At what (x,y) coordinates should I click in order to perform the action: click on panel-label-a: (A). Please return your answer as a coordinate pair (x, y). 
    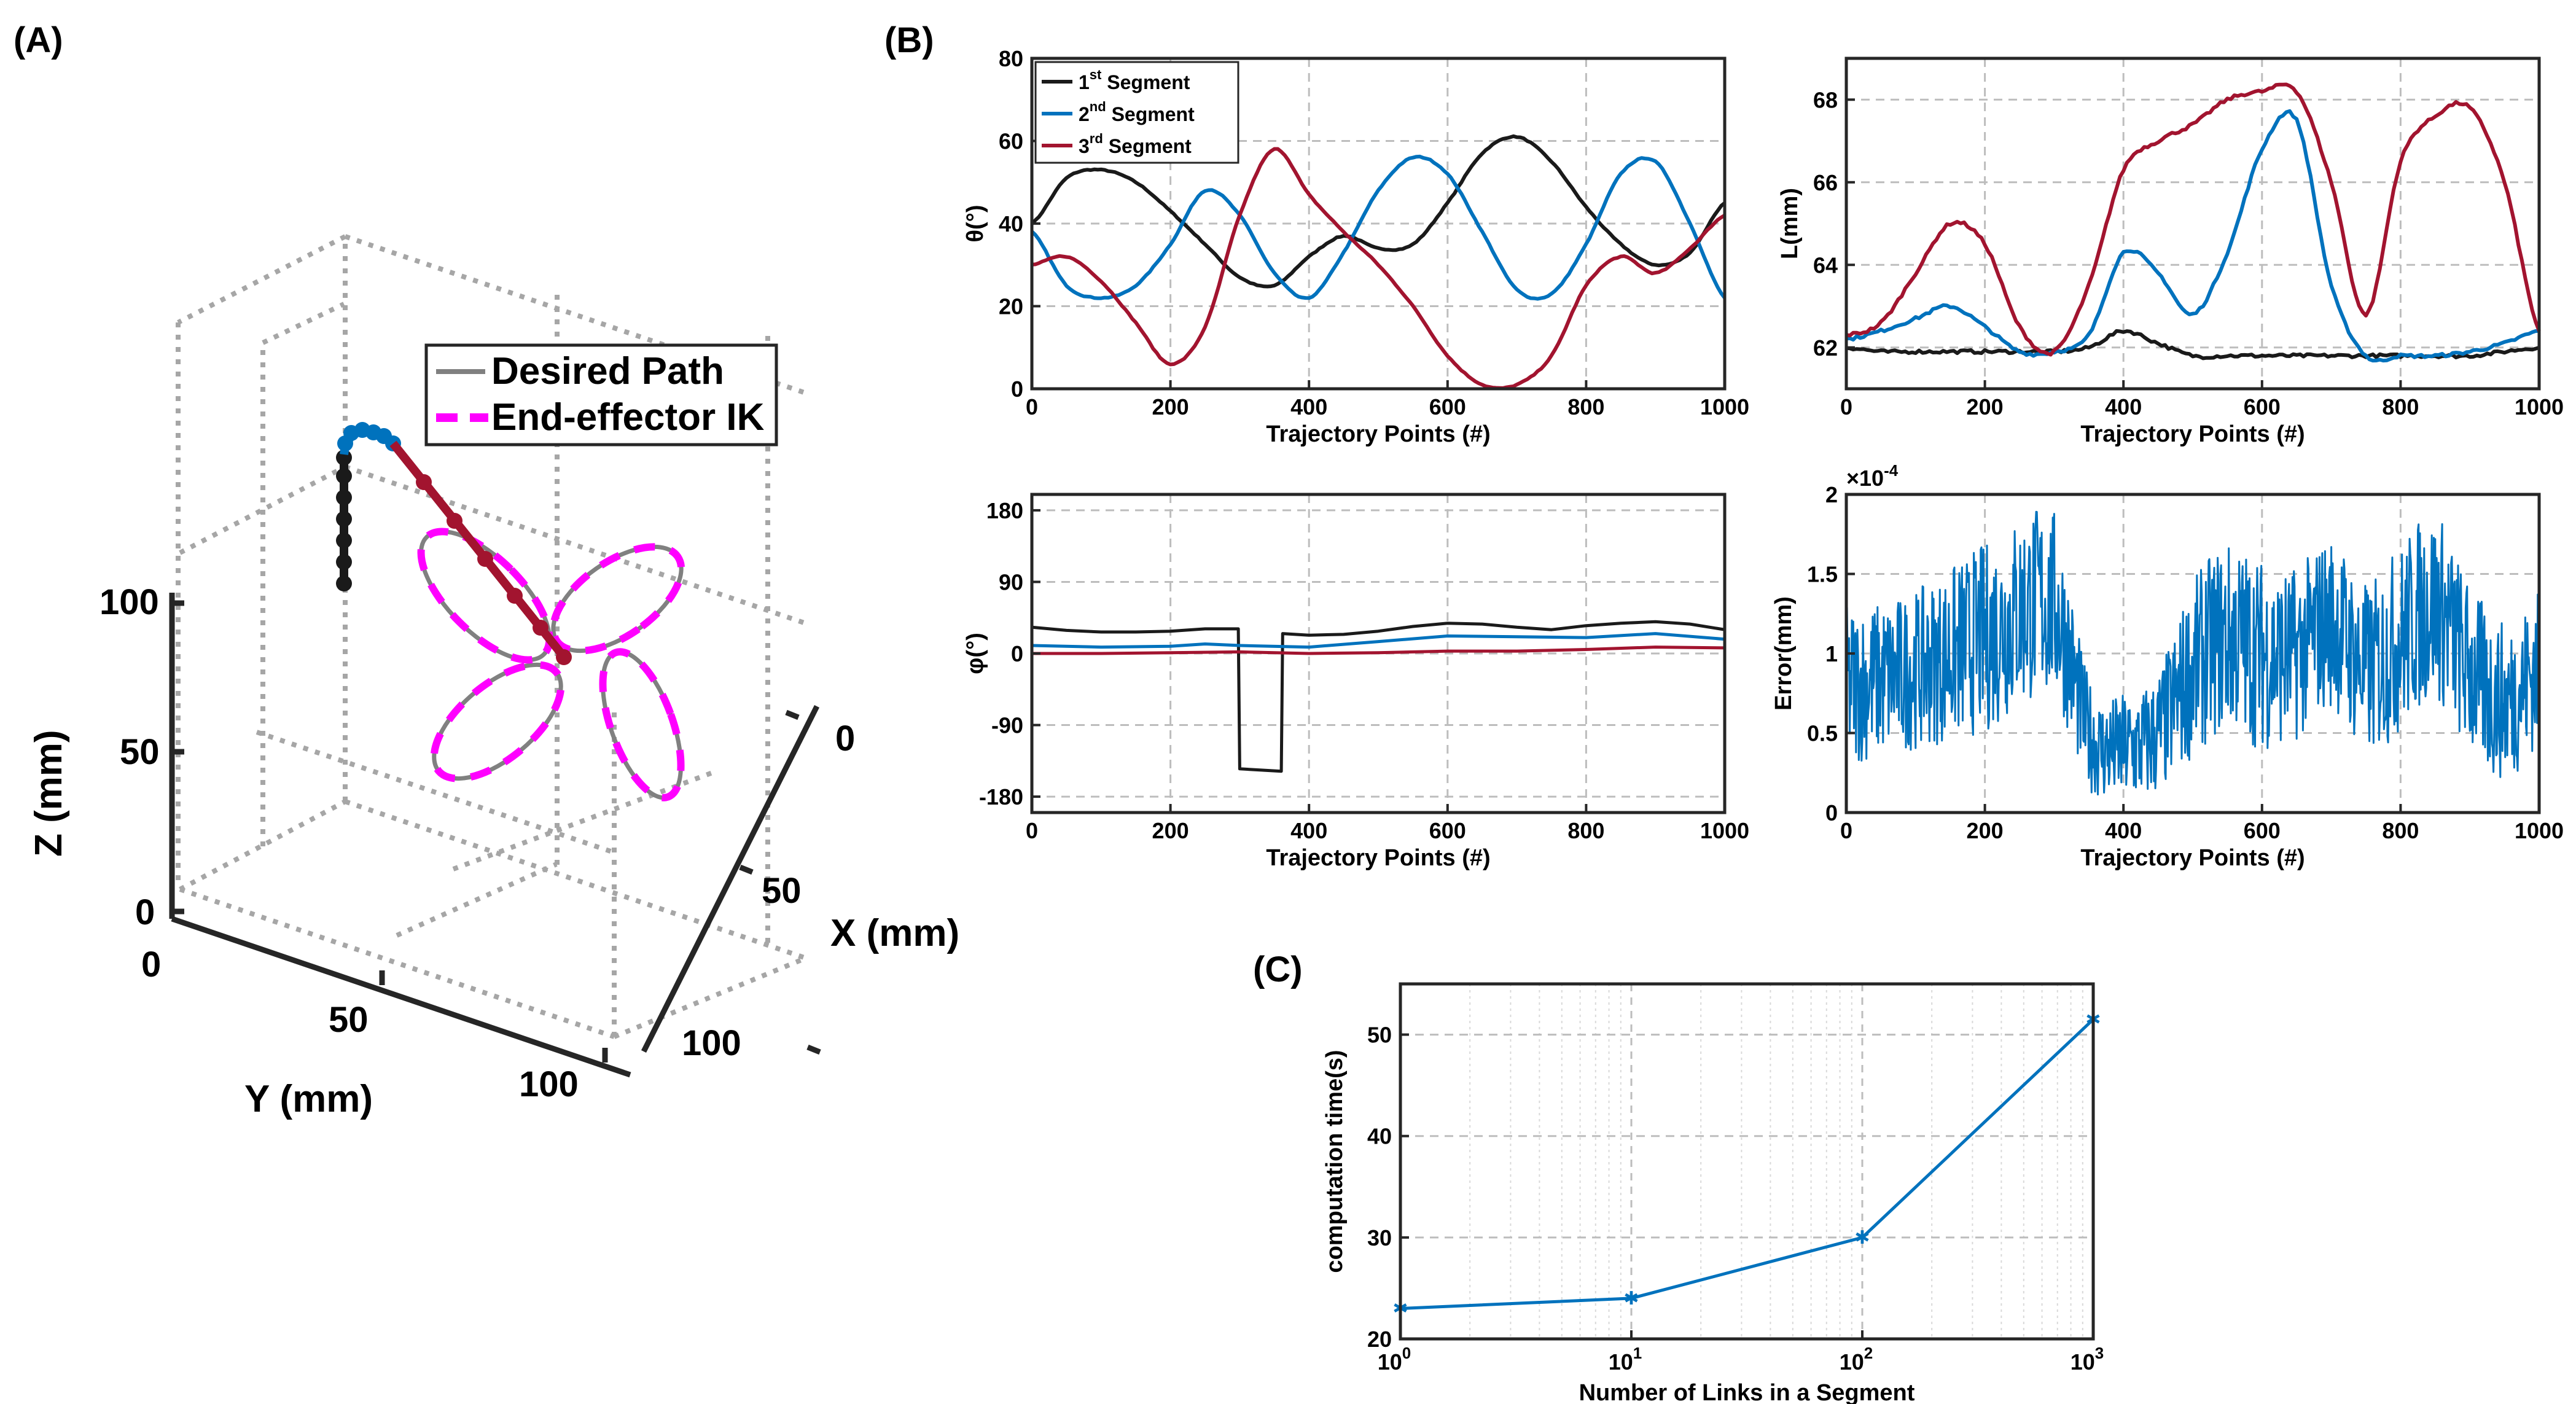
    Looking at the image, I should click on (38, 40).